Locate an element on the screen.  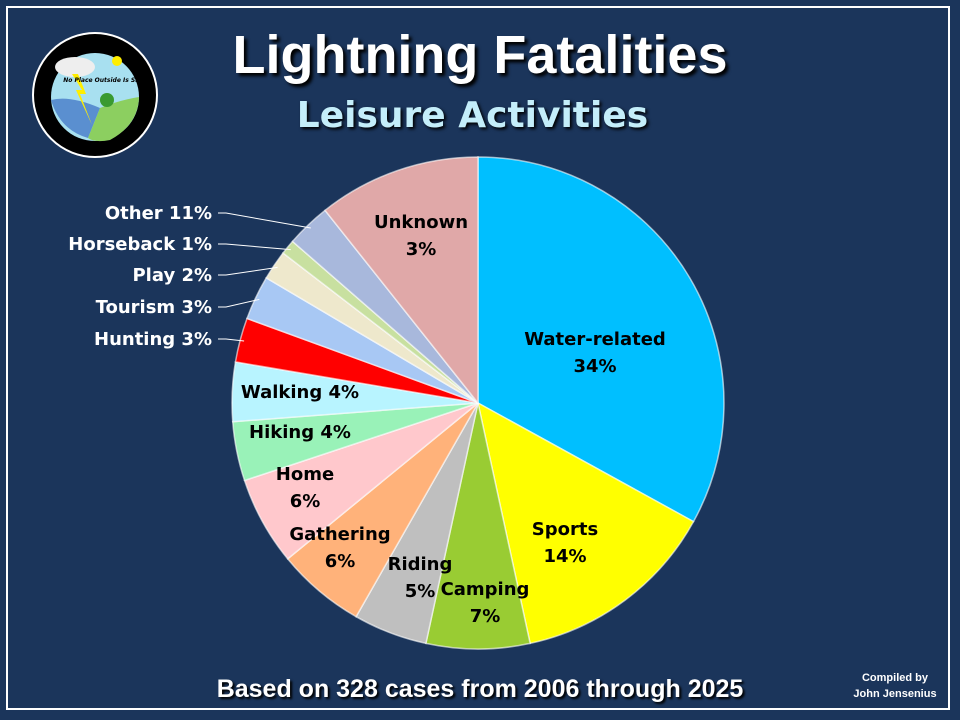
slice-label-unknown: Unknown 3% is located at coordinates (421, 236).